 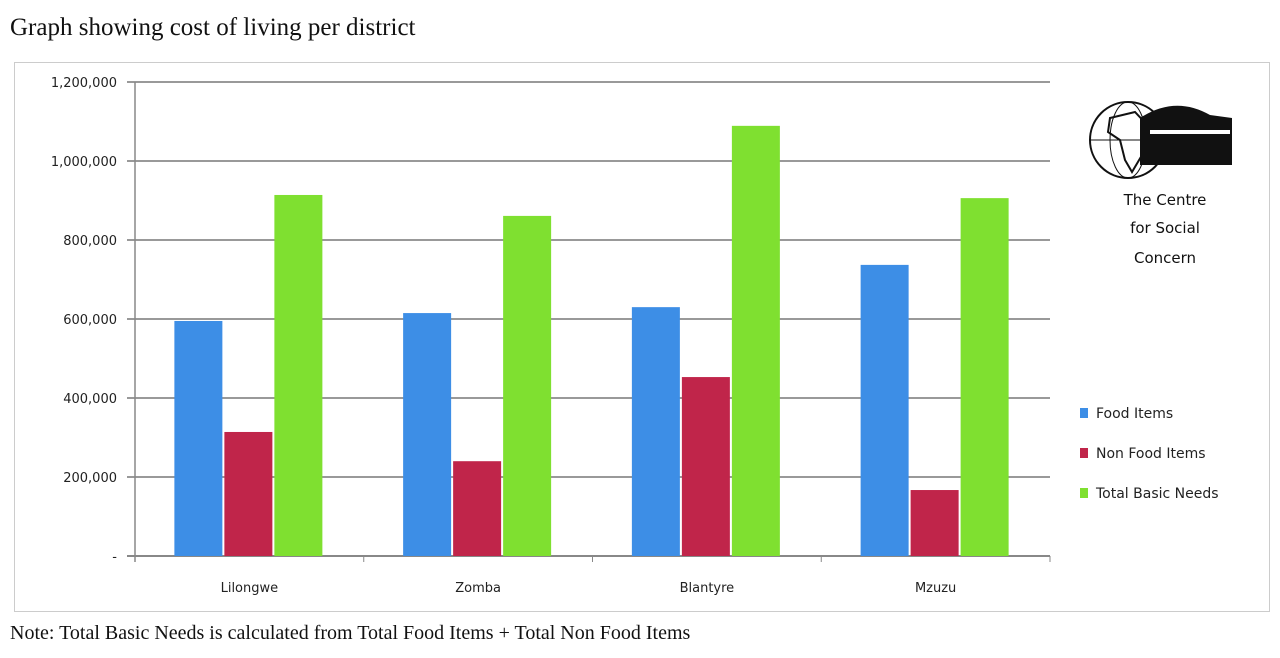 What do you see at coordinates (707, 588) in the screenshot?
I see `x-tick-label: Blantyre` at bounding box center [707, 588].